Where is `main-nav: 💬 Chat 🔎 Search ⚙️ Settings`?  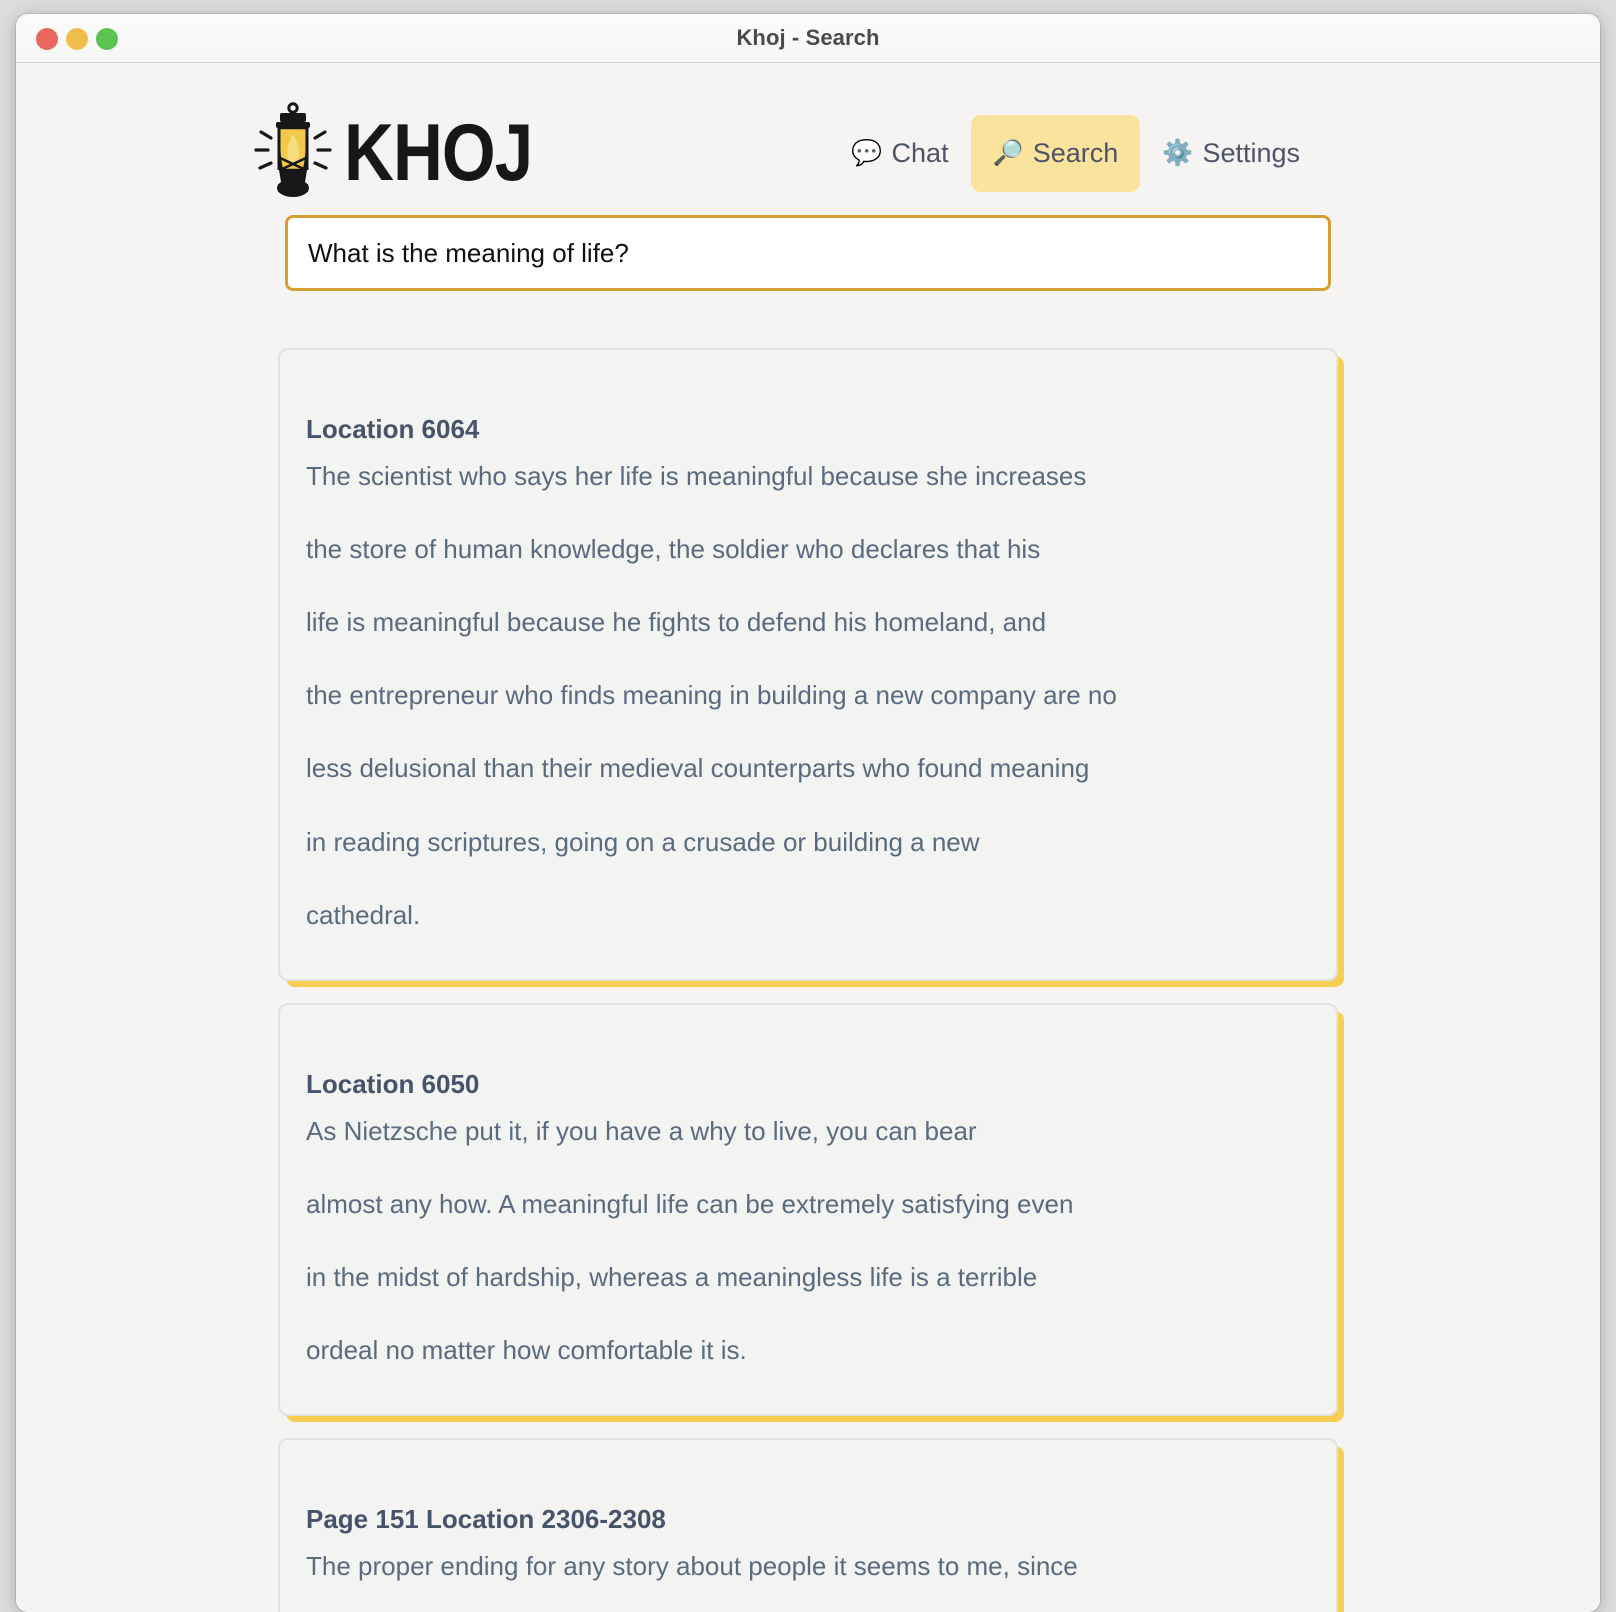
main-nav: 💬 Chat 🔎 Search ⚙️ Settings is located at coordinates (1075, 153).